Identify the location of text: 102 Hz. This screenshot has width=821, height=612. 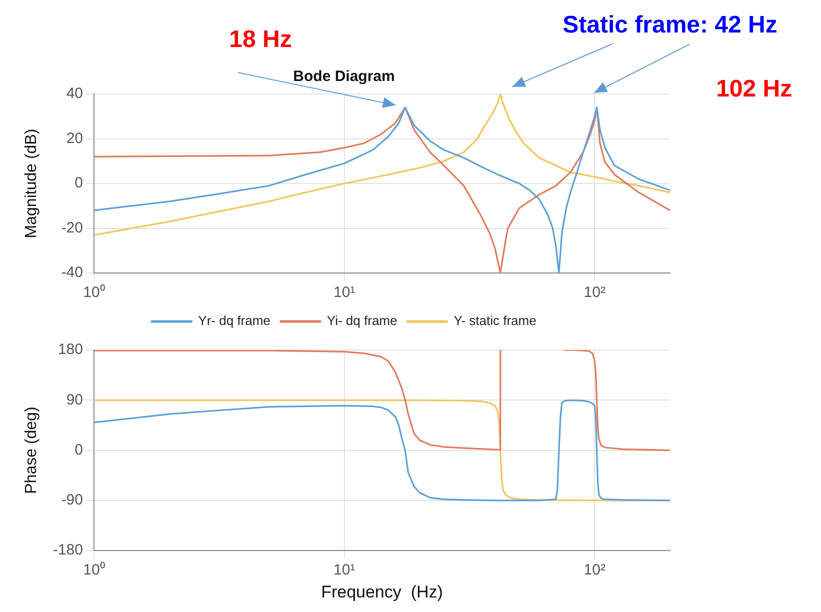
(754, 89).